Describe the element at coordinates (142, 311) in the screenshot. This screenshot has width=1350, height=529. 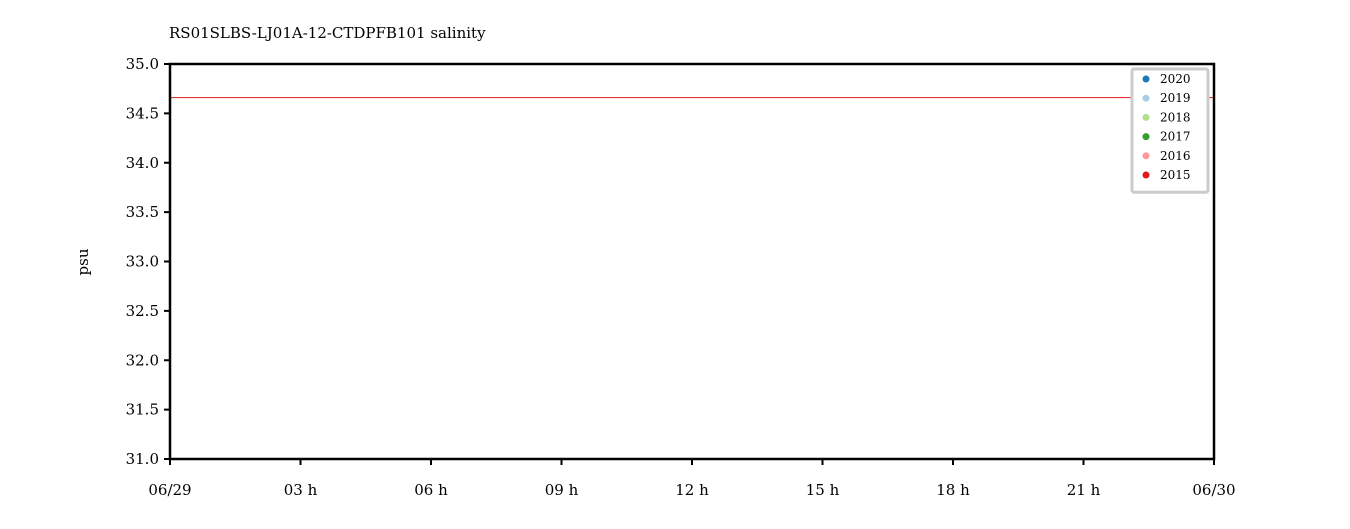
I see `y-tick-label: 32.5` at that location.